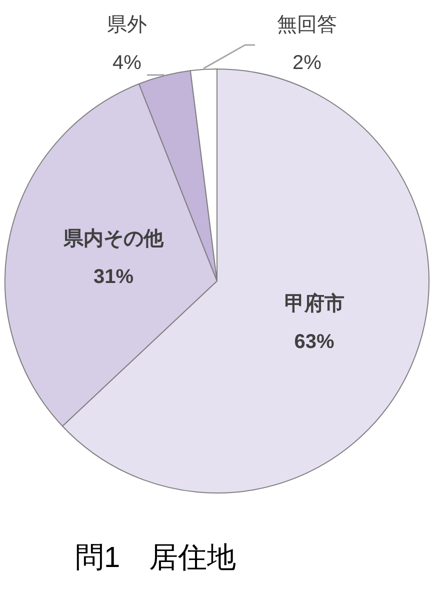 This screenshot has height=597, width=446. Describe the element at coordinates (127, 25) in the screenshot. I see `slice-label: 県外` at that location.